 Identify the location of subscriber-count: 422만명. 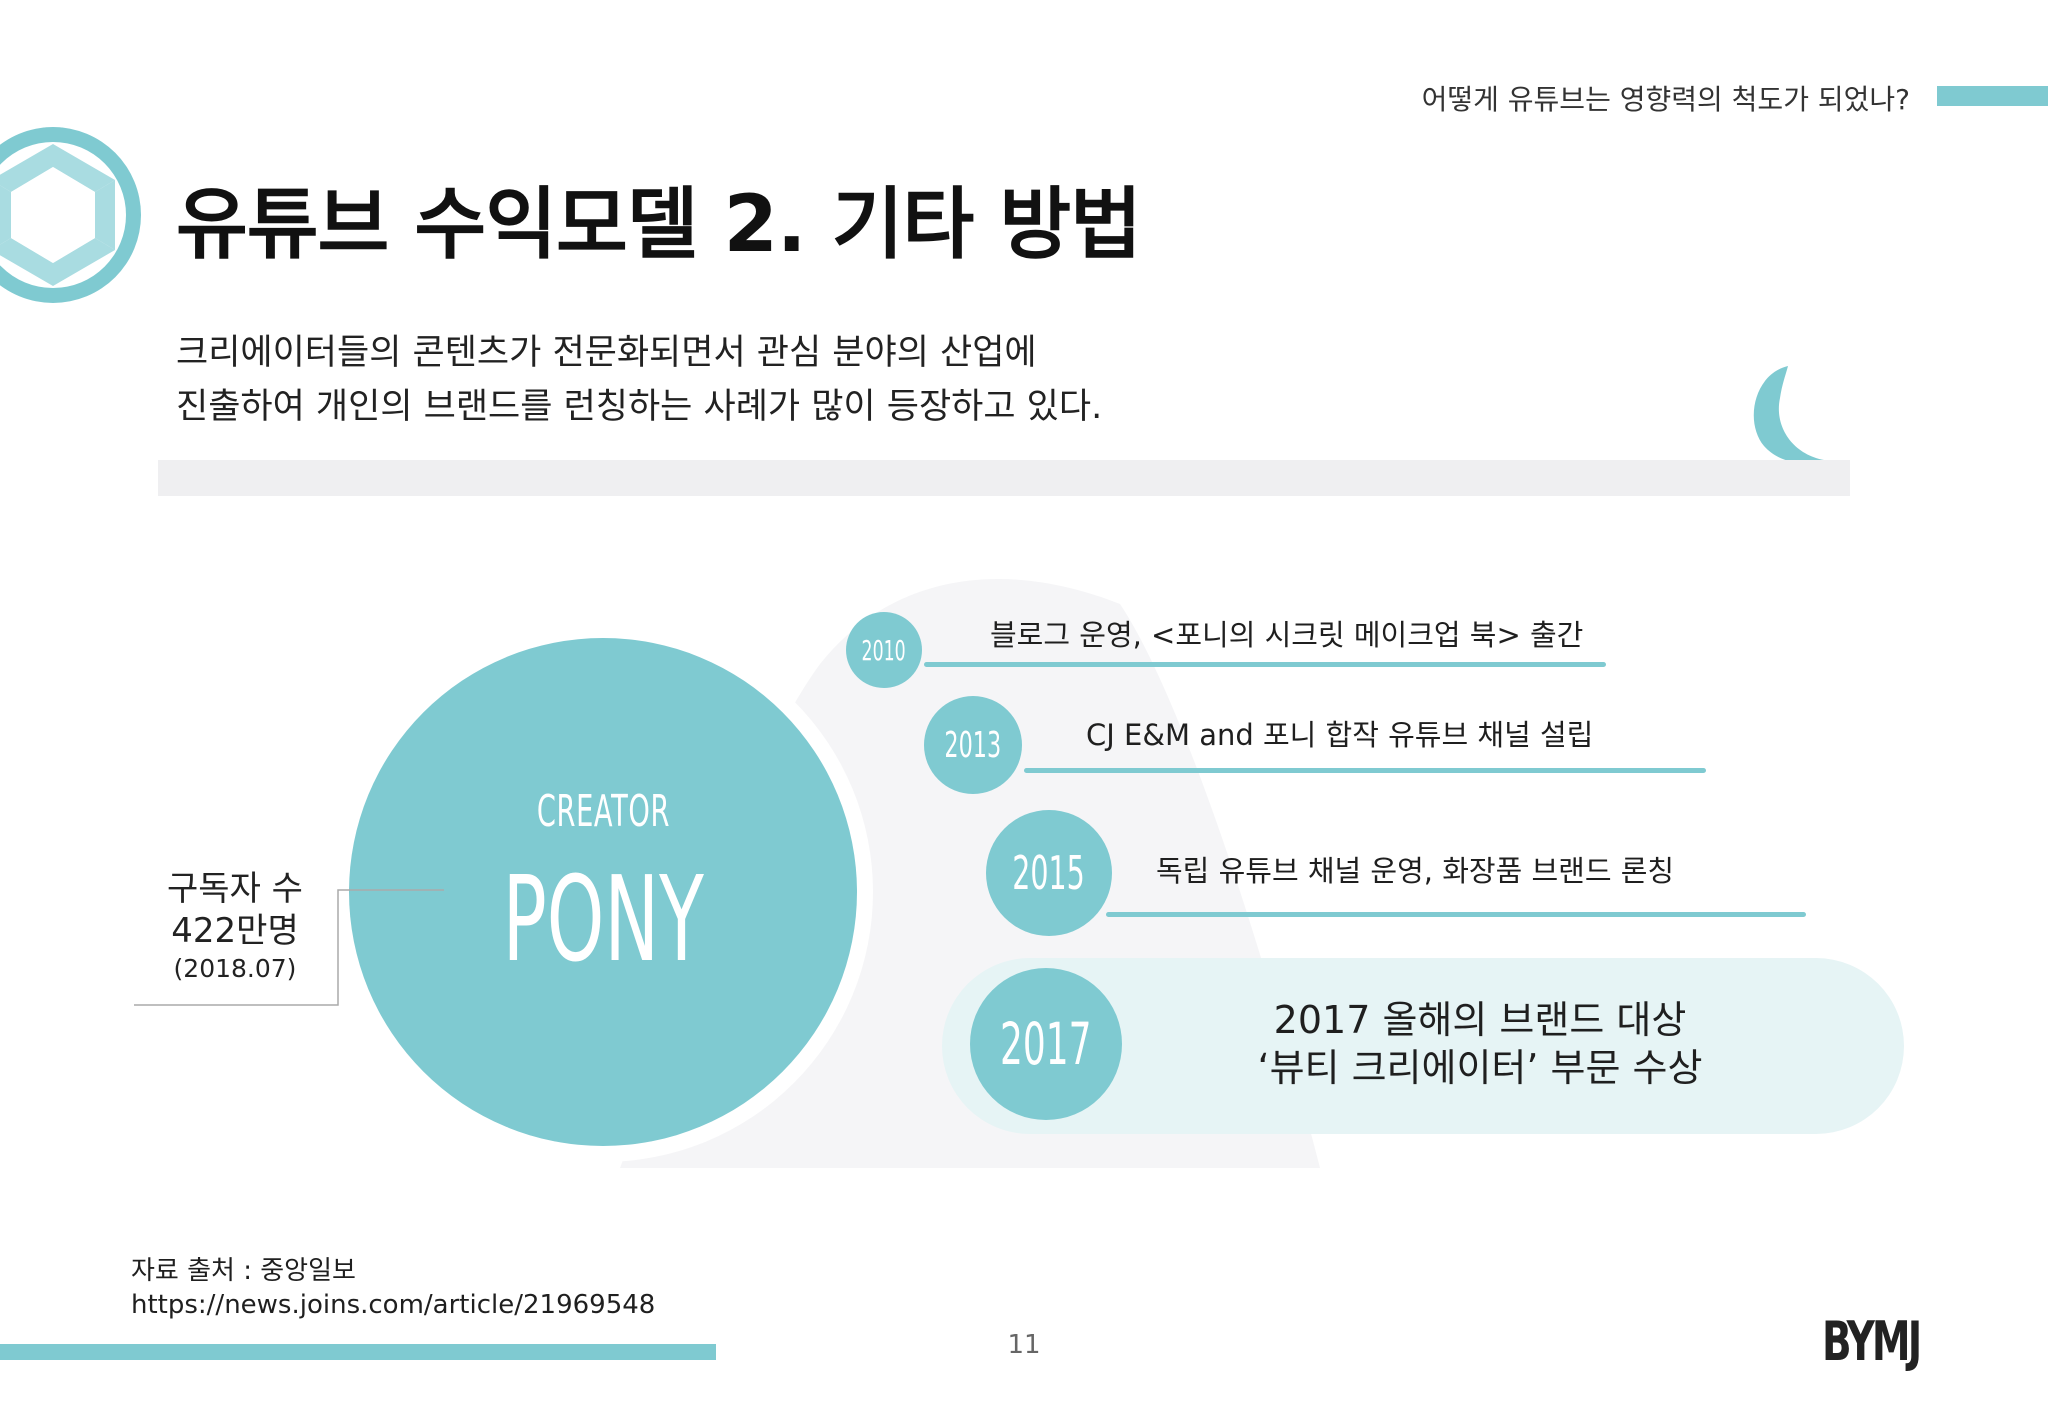
(235, 931).